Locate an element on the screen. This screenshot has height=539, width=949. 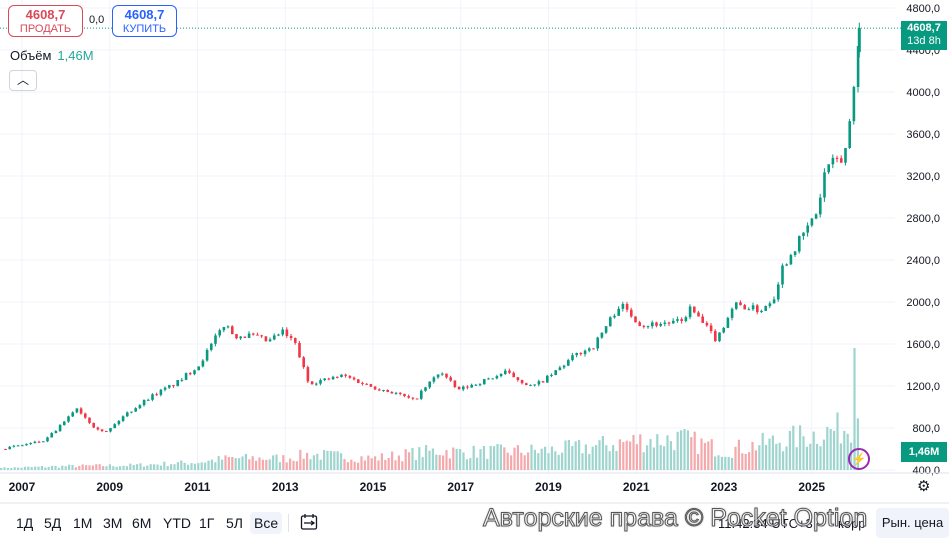
y-tick-label: 4000,0 is located at coordinates (923, 93).